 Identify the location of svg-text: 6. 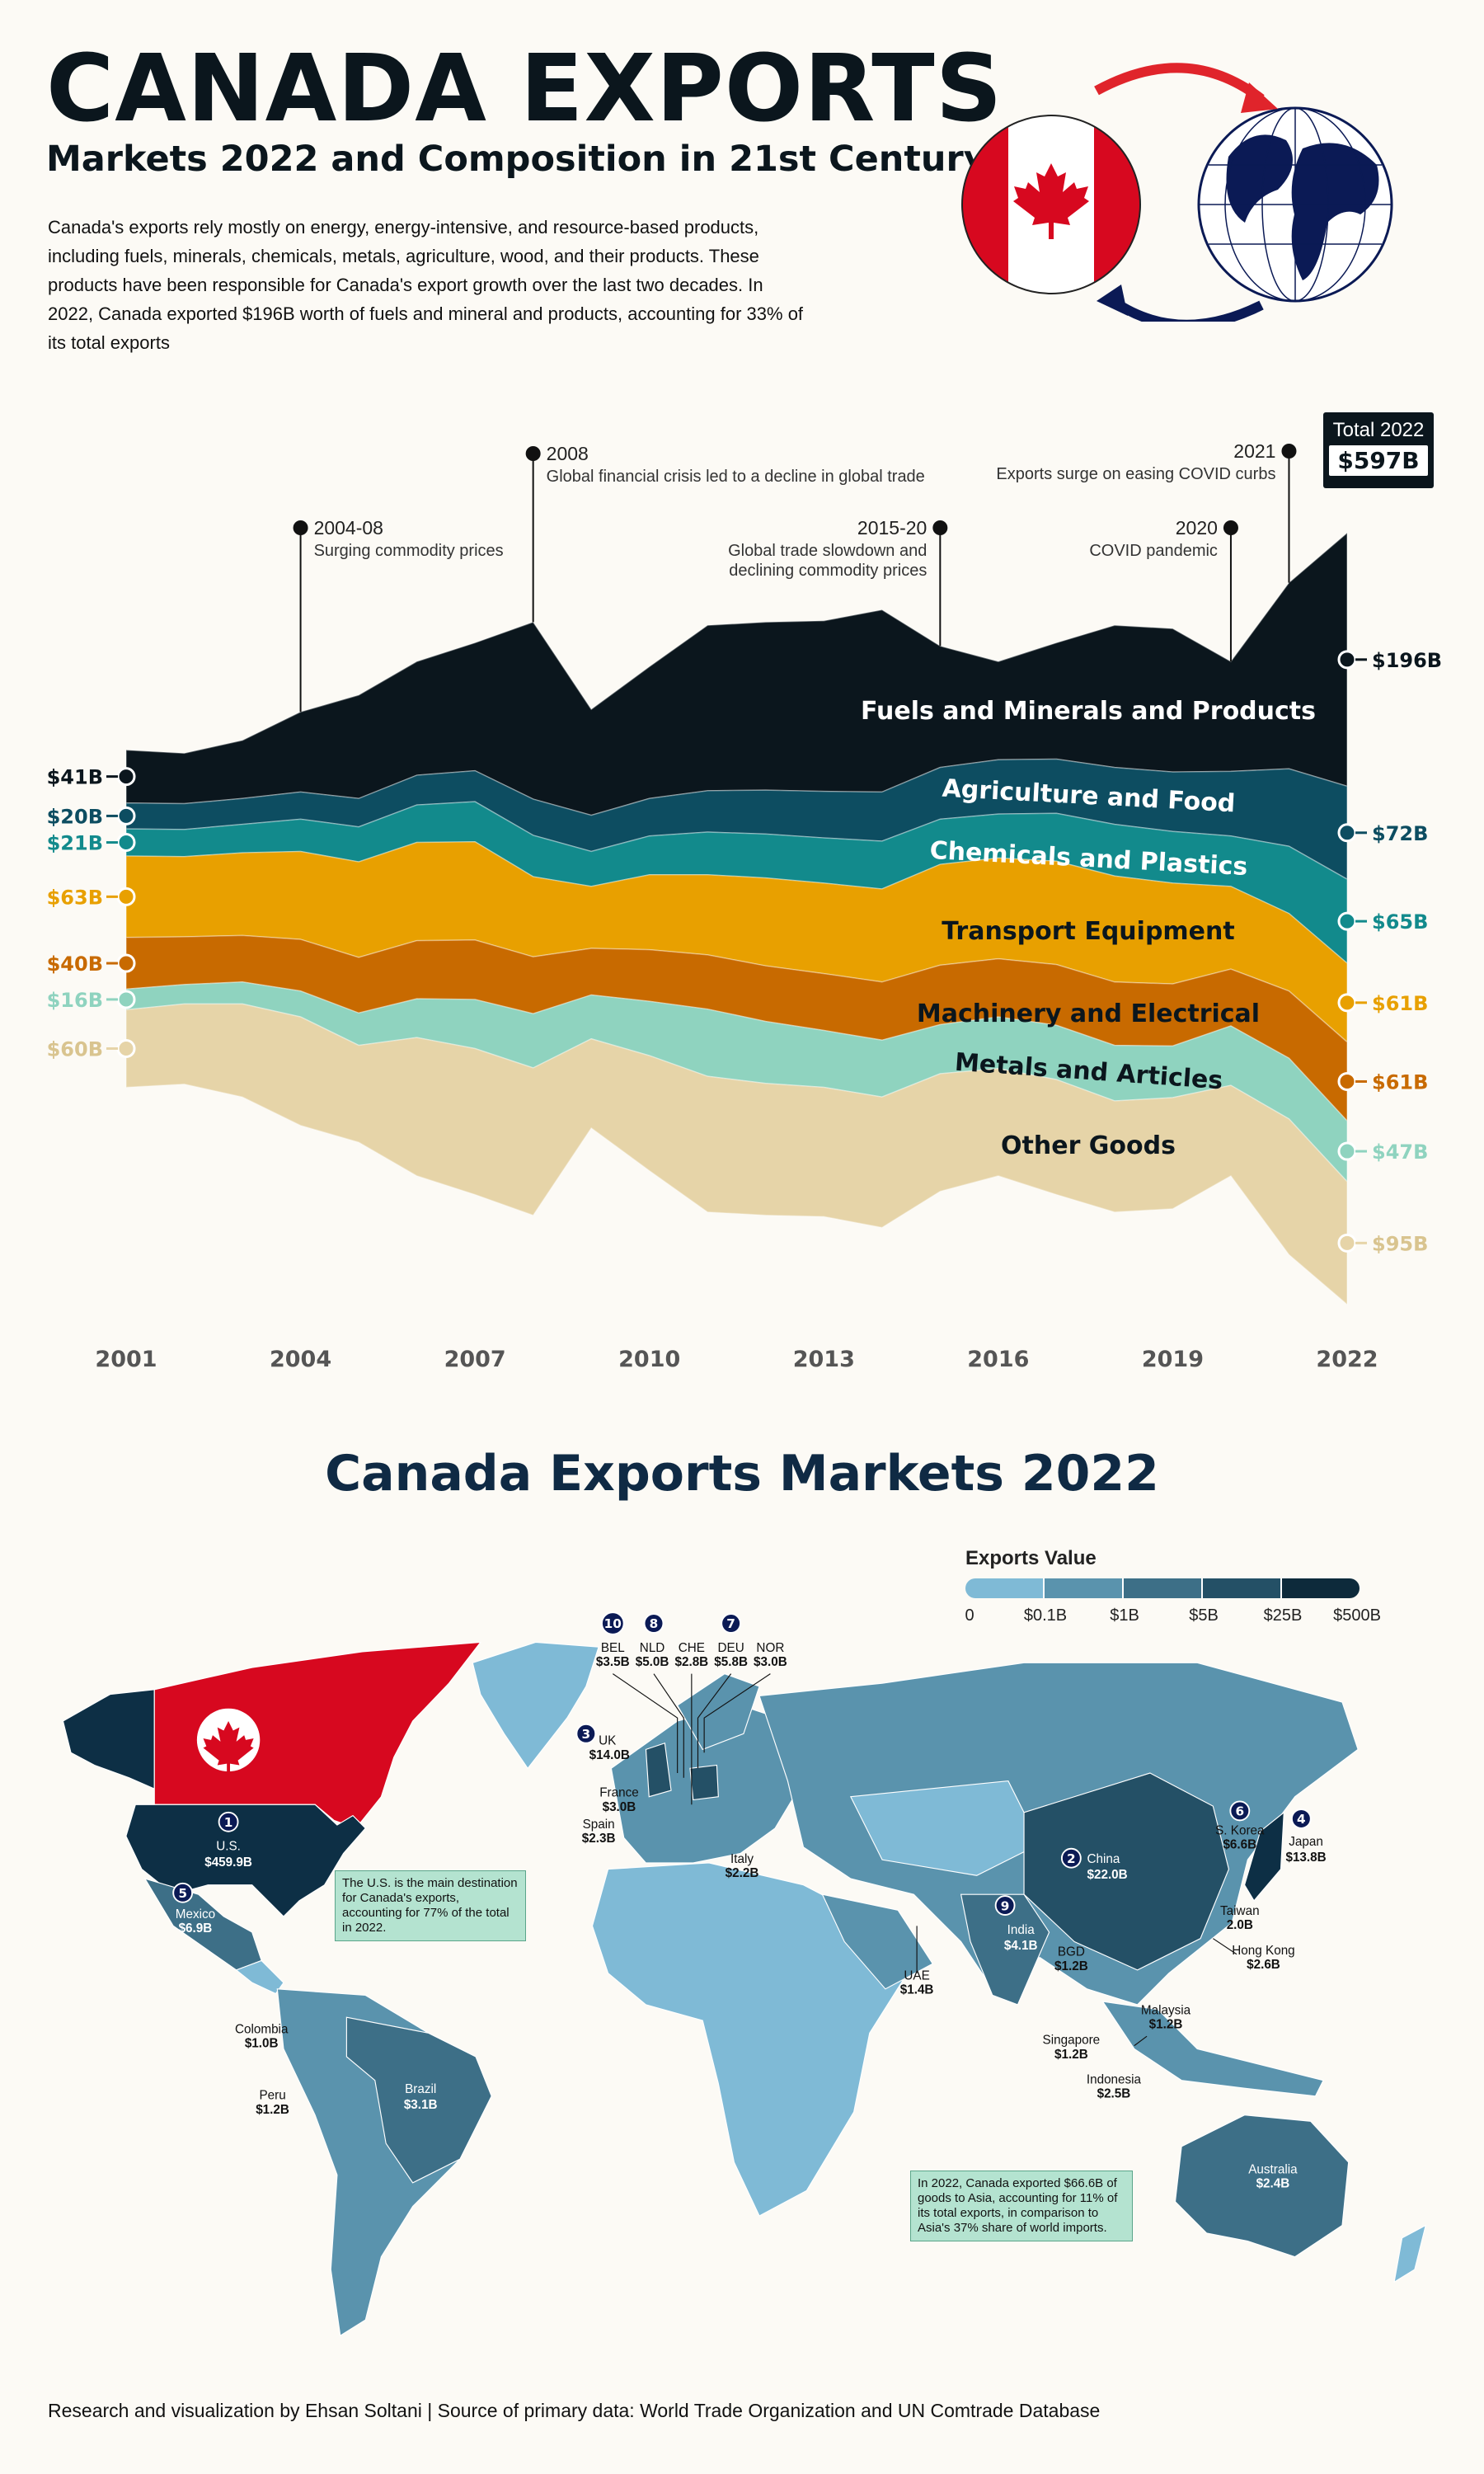
(1240, 1811).